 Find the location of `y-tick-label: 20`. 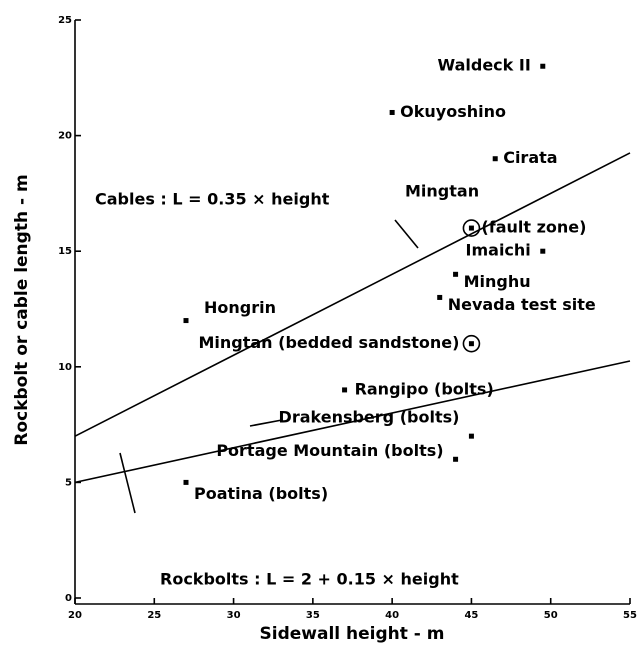

y-tick-label: 20 is located at coordinates (65, 136).